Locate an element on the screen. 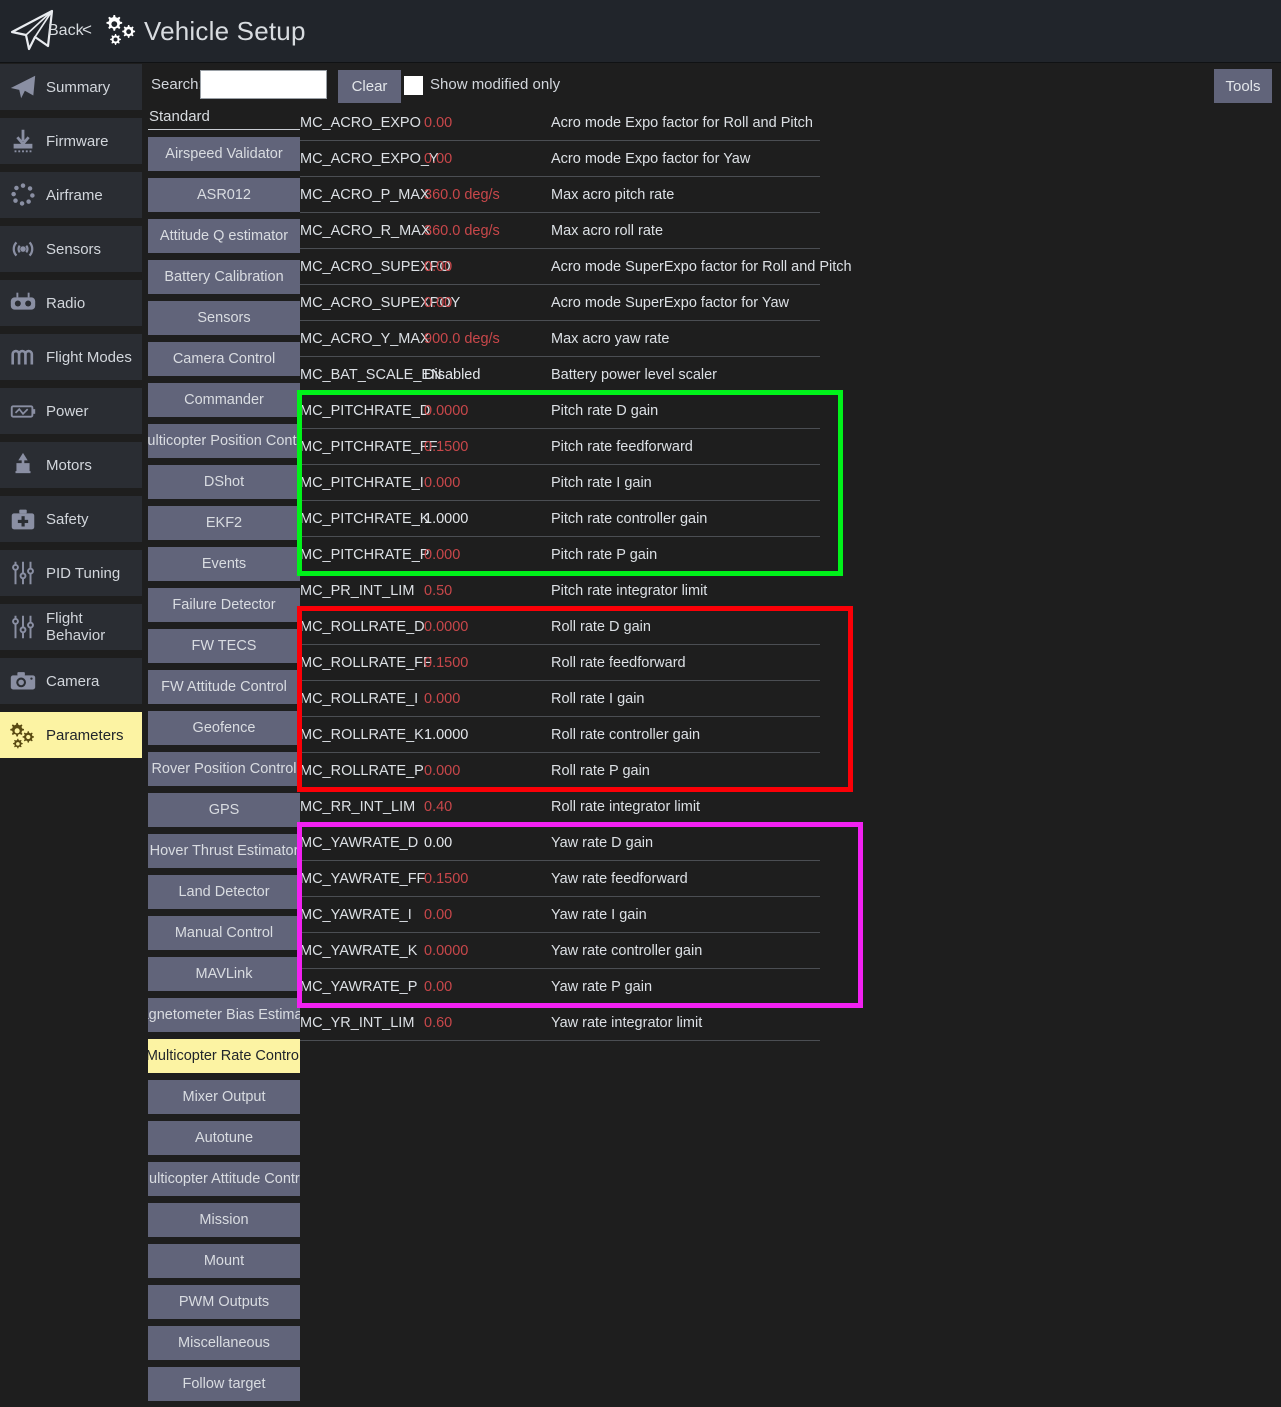 This screenshot has width=1281, height=1407. sidebar-item-camera: Camera is located at coordinates (71, 681).